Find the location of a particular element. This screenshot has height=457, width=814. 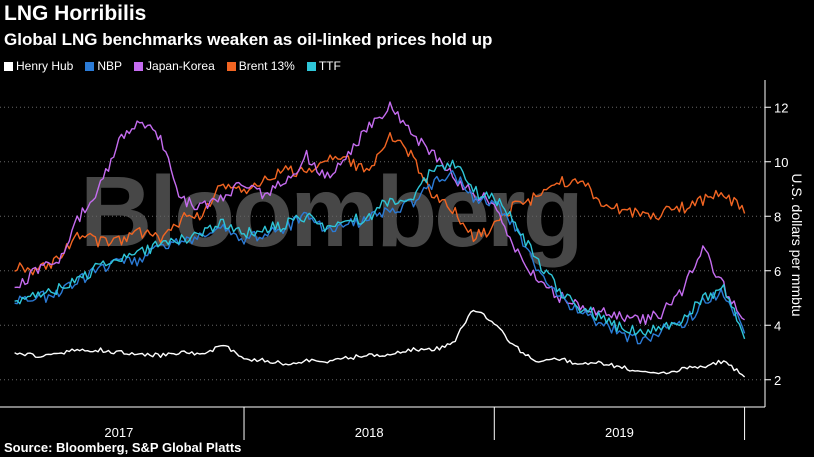

x-tick-label: 2019 is located at coordinates (619, 432).